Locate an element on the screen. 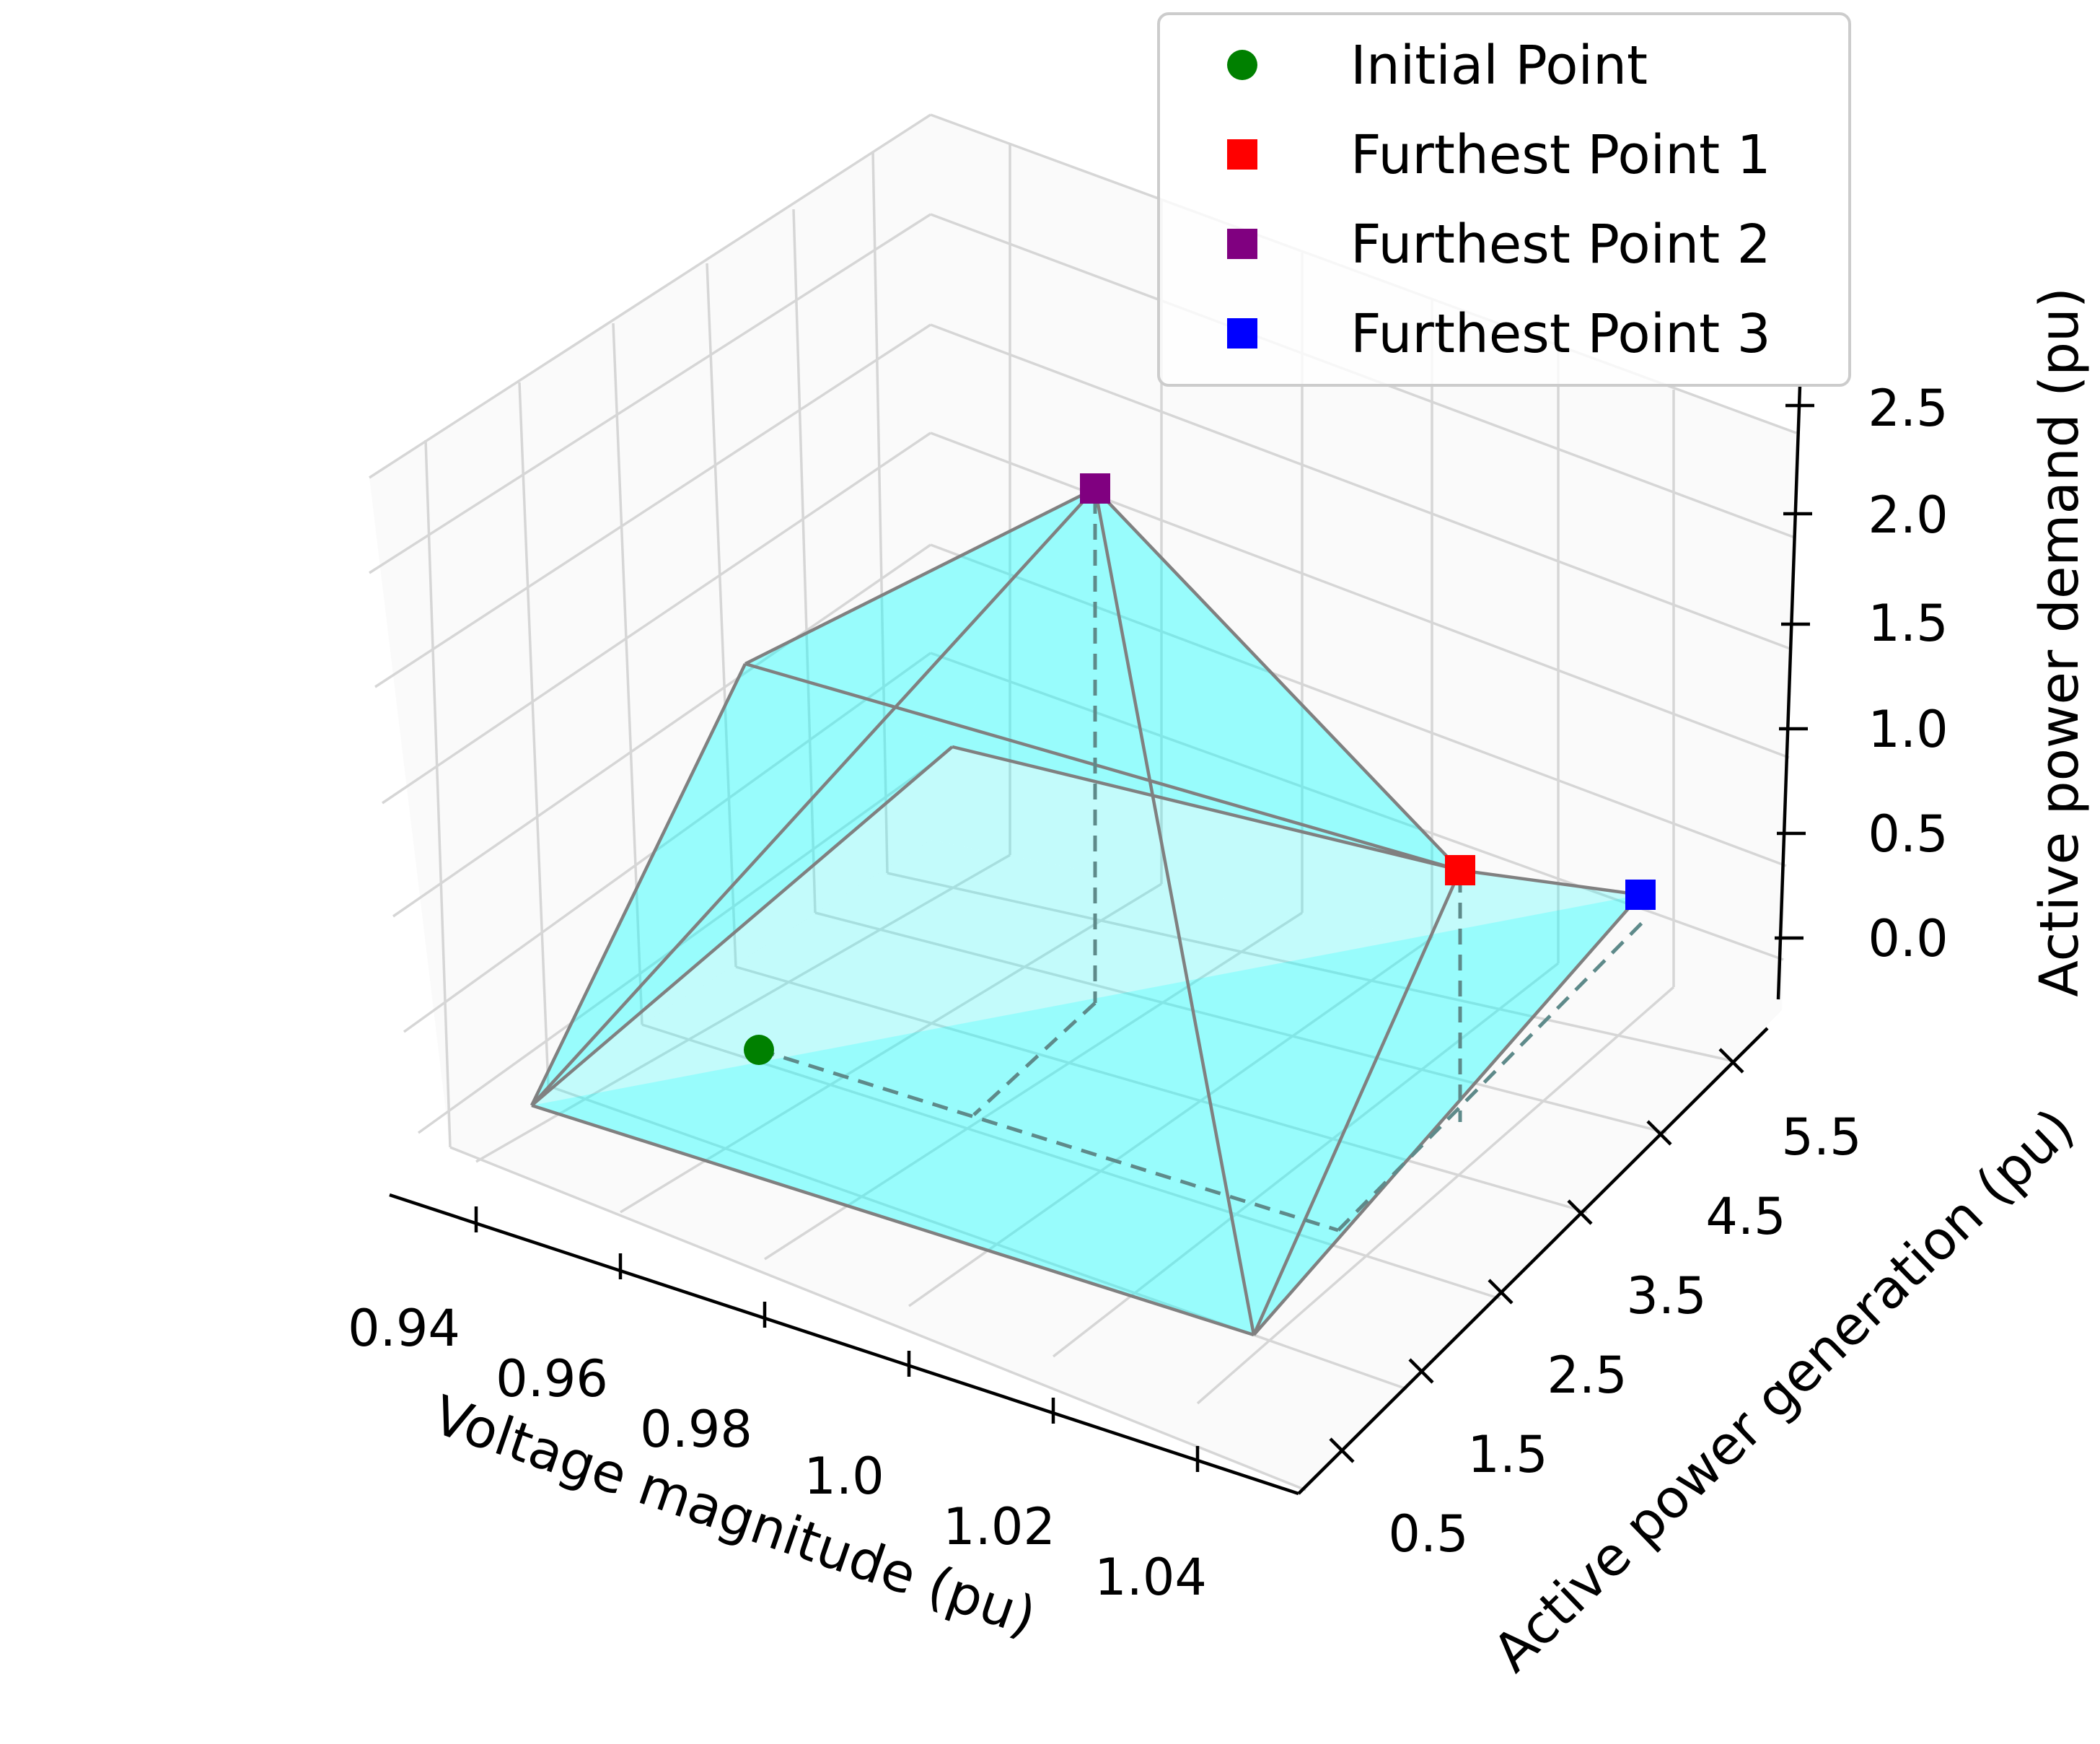 The width and height of the screenshot is (2100, 1744). x-tick-label: 0.94 is located at coordinates (404, 1328).